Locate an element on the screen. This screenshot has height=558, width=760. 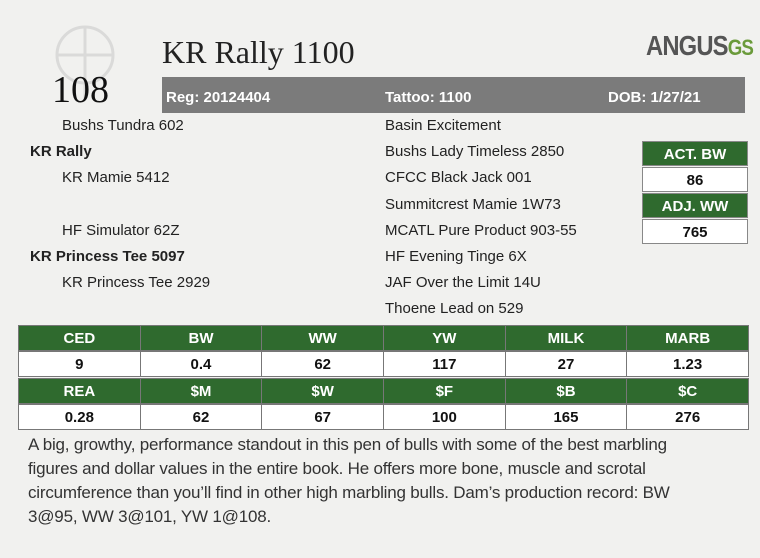
epd-value: 100 is located at coordinates (444, 416).